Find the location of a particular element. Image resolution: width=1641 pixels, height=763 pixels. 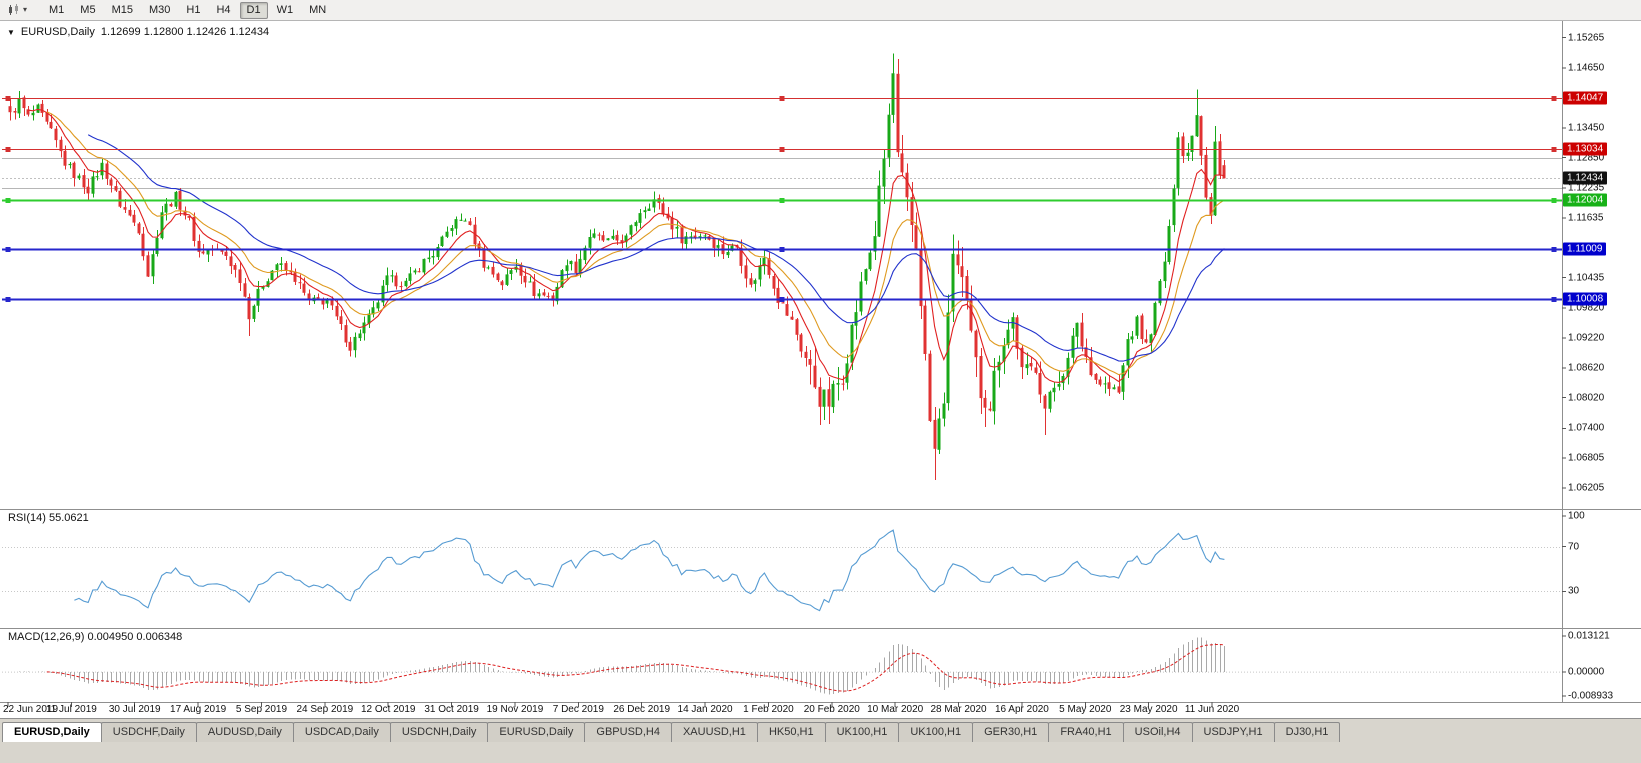

tab-7-xauusd-h1: XAUUSD,H1 is located at coordinates (714, 732).